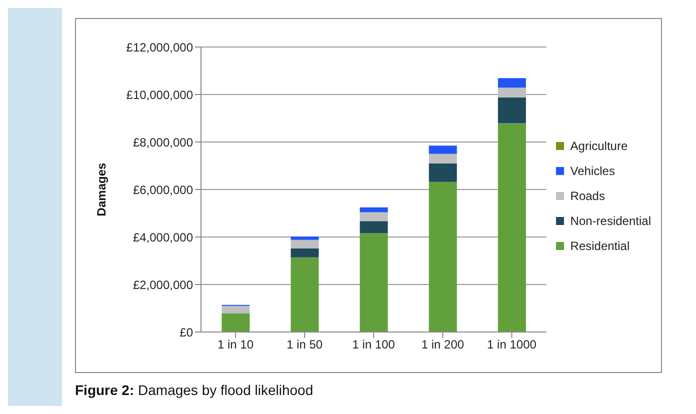 The image size is (696, 414). What do you see at coordinates (236, 345) in the screenshot?
I see `x-tick-label: 1 in 10` at bounding box center [236, 345].